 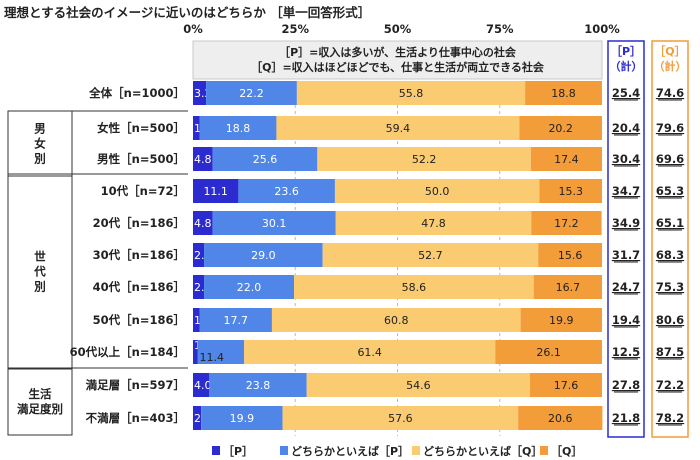 I want to click on total-value: 75.3, so click(x=670, y=287).